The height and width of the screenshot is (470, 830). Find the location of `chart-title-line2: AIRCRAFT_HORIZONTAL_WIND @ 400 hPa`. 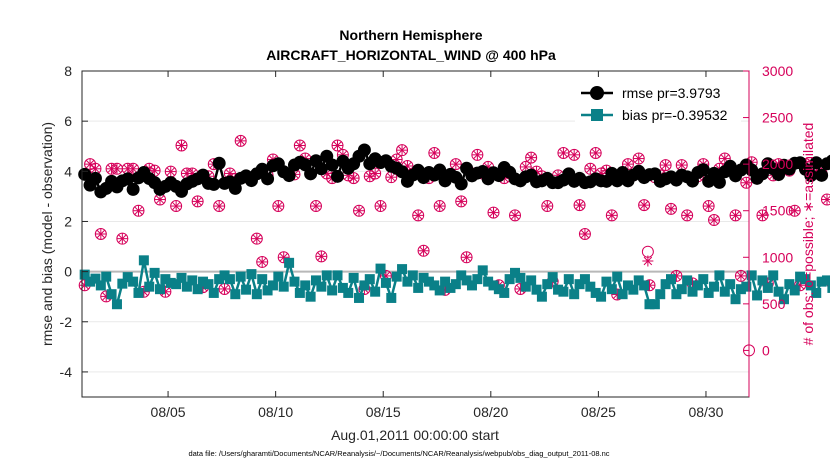

chart-title-line2: AIRCRAFT_HORIZONTAL_WIND @ 400 hPa is located at coordinates (411, 55).